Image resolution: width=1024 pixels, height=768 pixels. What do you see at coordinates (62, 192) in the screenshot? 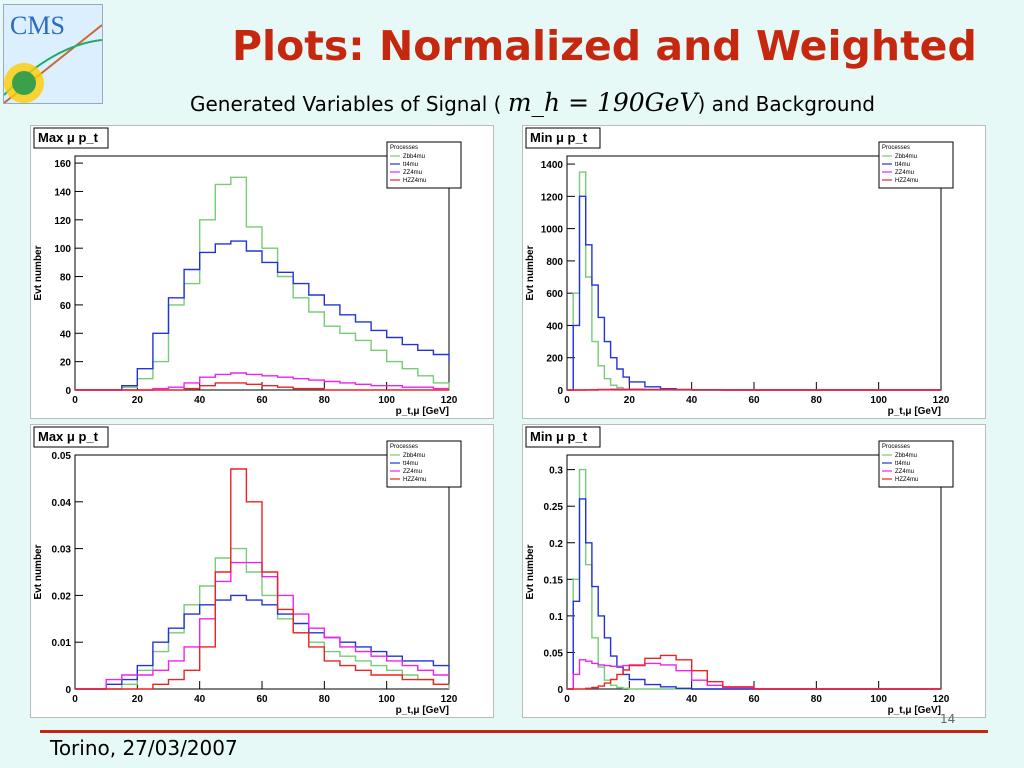
I see `y-tick-label: 140` at bounding box center [62, 192].